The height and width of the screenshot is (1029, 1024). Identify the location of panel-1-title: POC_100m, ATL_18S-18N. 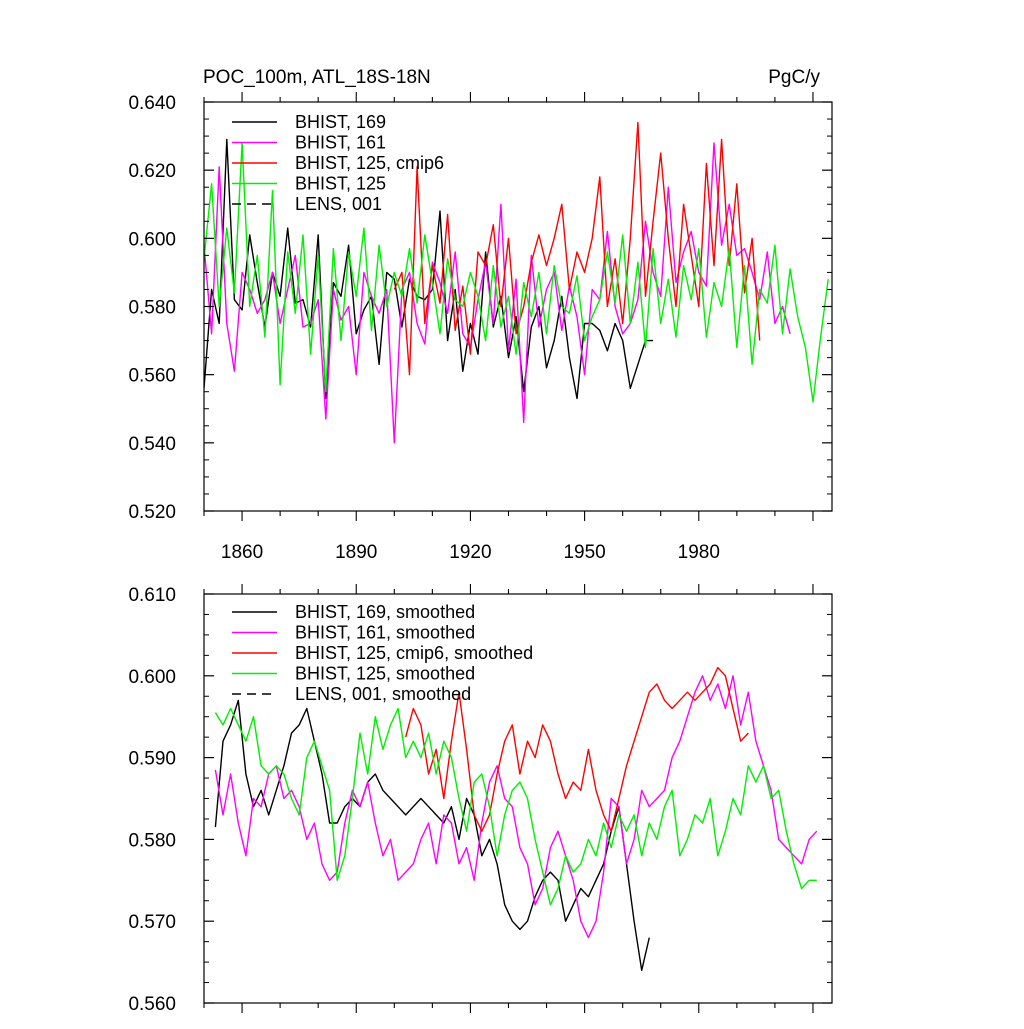
(317, 77).